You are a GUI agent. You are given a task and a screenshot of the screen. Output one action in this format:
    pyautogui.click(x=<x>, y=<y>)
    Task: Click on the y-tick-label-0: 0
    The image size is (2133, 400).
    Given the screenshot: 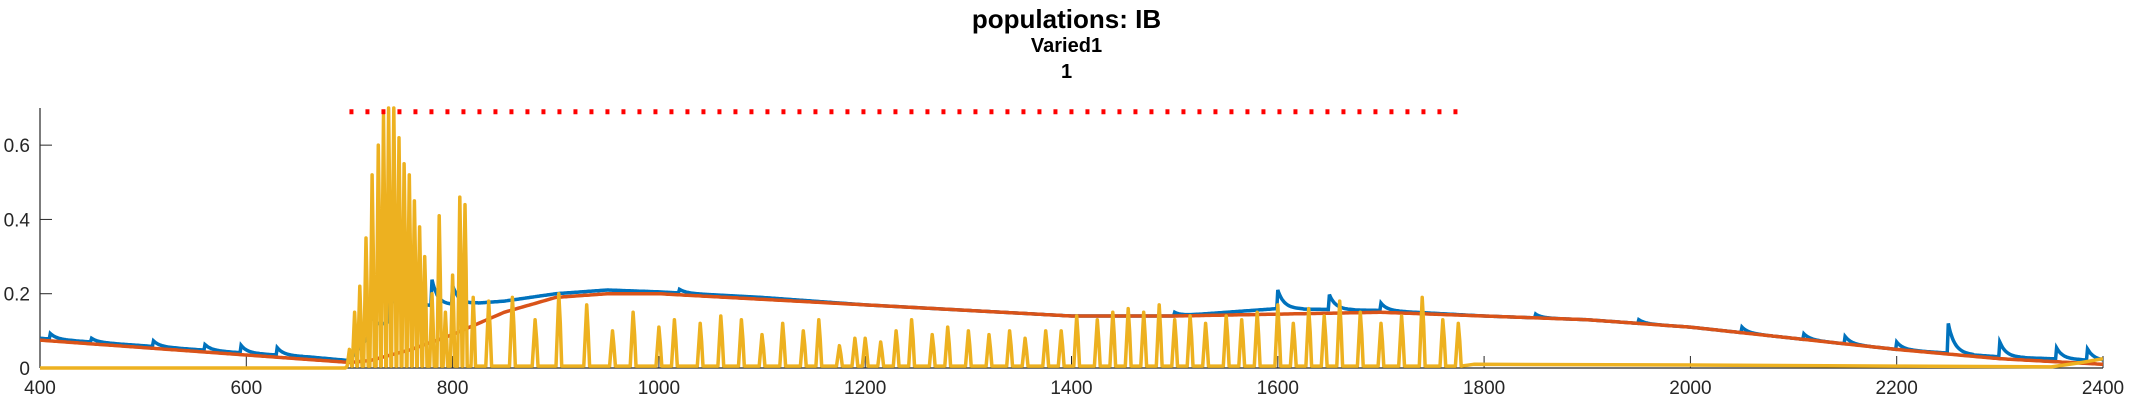 What is the action you would take?
    pyautogui.click(x=24, y=369)
    